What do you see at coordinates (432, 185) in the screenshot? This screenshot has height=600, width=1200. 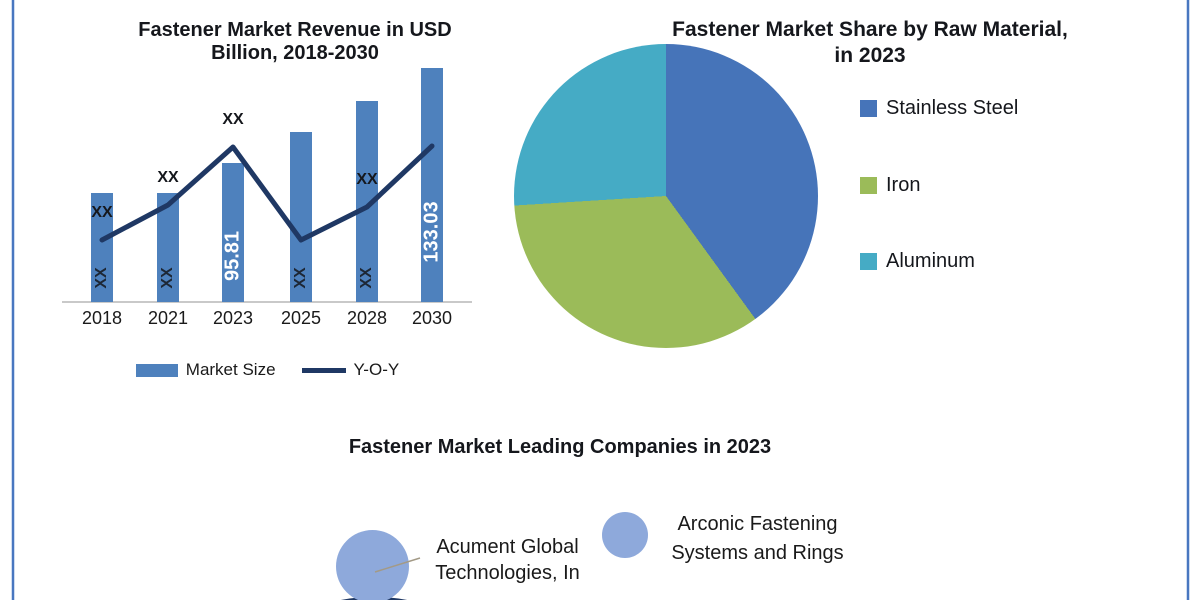 I see `bar-2030` at bounding box center [432, 185].